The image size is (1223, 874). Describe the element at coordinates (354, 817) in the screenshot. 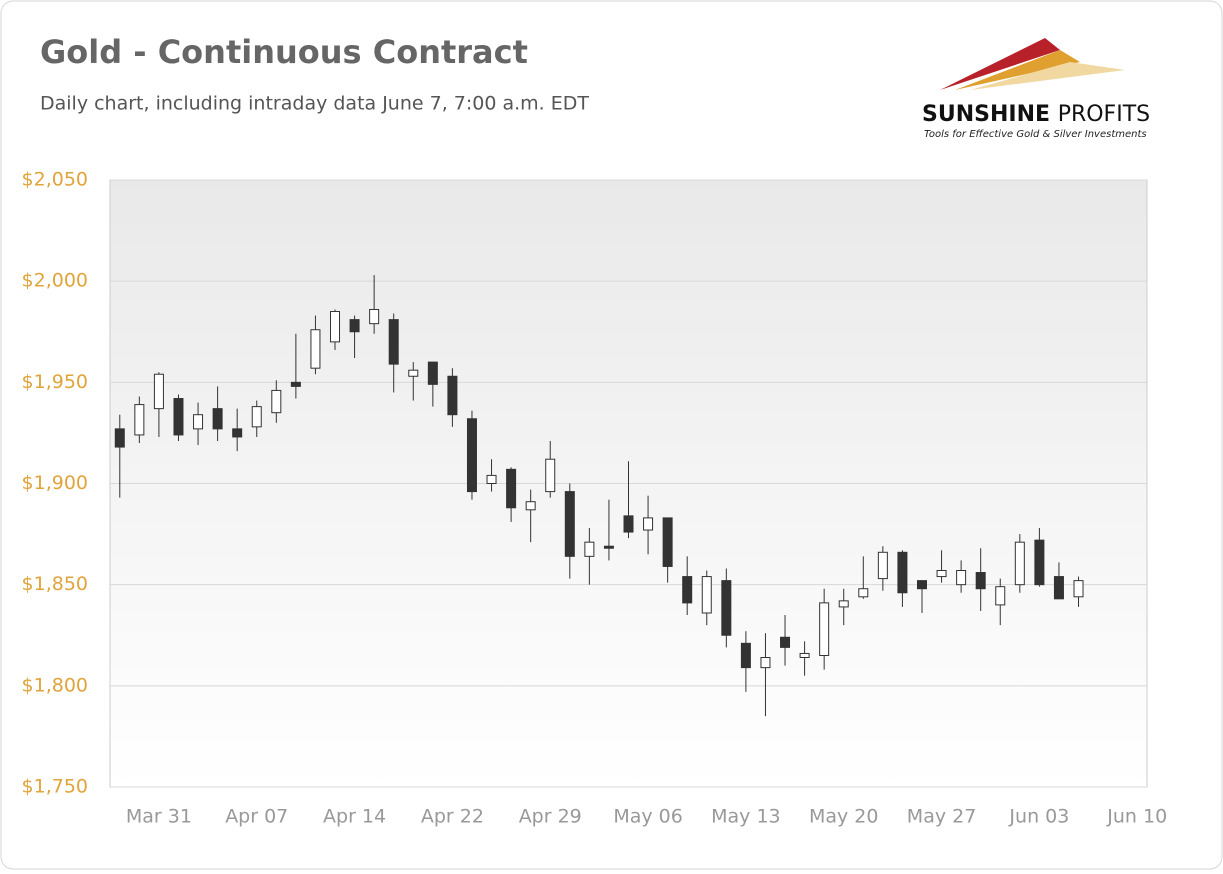

I see `x-tick-label: Apr 14` at that location.